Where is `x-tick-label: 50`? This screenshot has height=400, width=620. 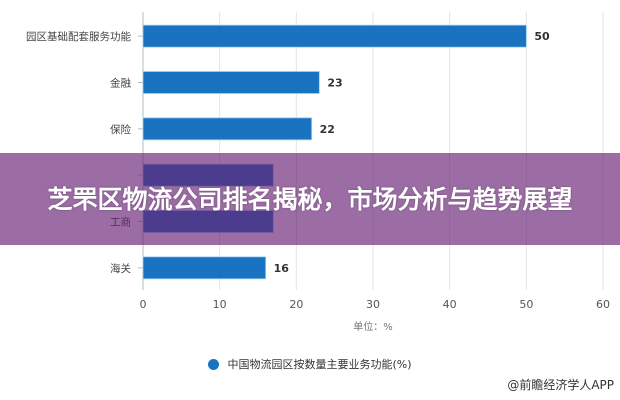
x-tick-label: 50 is located at coordinates (526, 304).